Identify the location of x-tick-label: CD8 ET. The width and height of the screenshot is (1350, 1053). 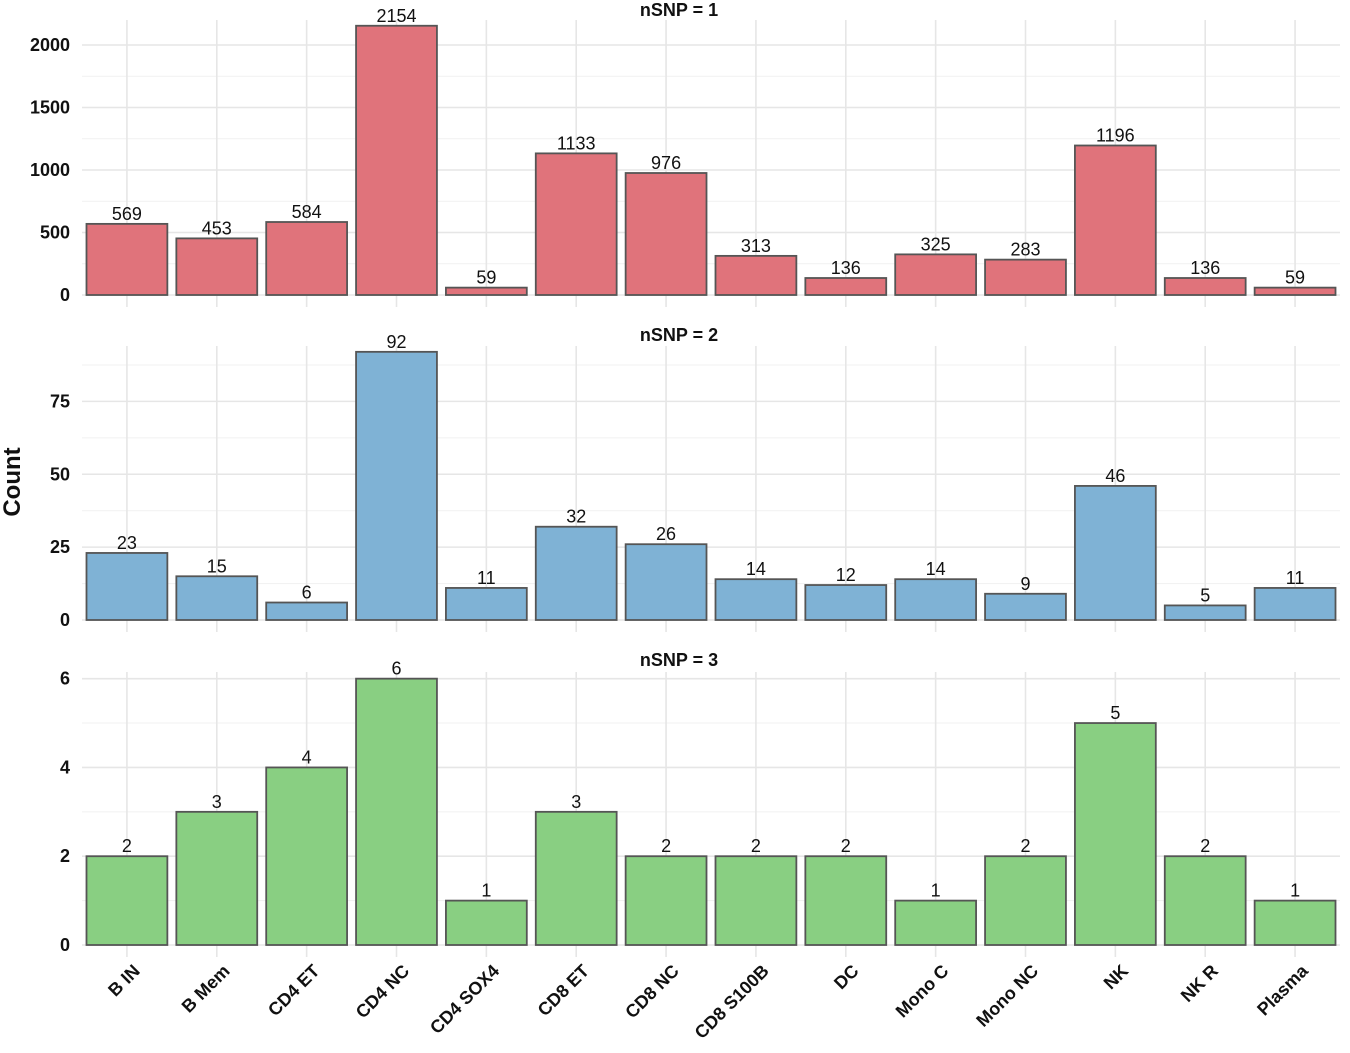
(563, 990).